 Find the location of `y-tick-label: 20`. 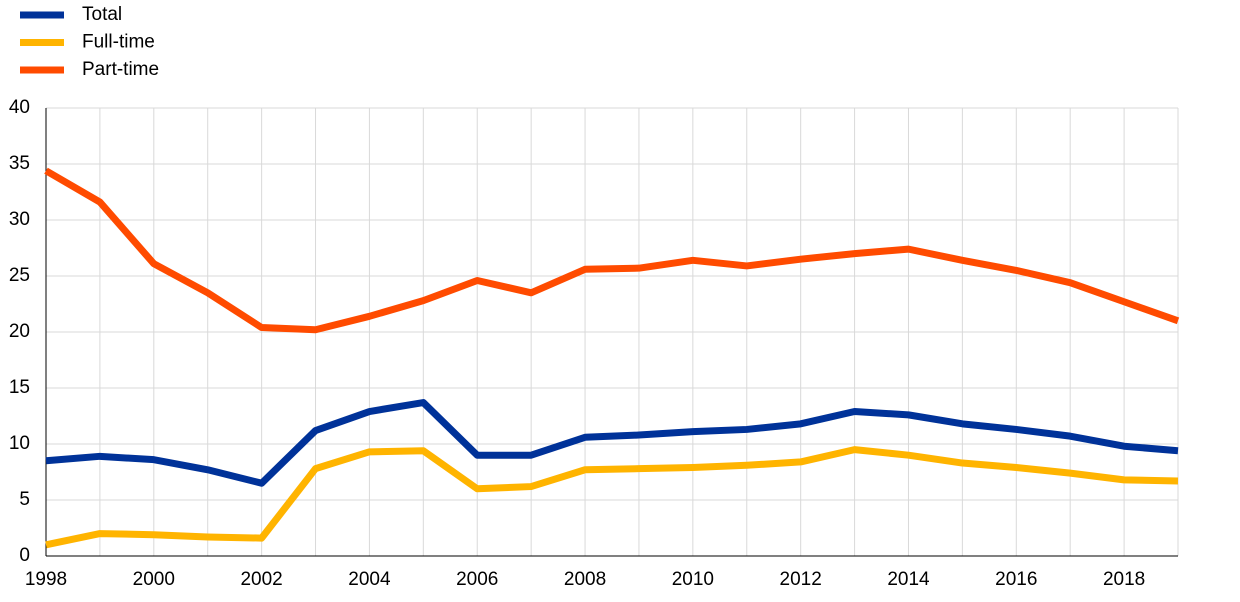

y-tick-label: 20 is located at coordinates (19, 331).